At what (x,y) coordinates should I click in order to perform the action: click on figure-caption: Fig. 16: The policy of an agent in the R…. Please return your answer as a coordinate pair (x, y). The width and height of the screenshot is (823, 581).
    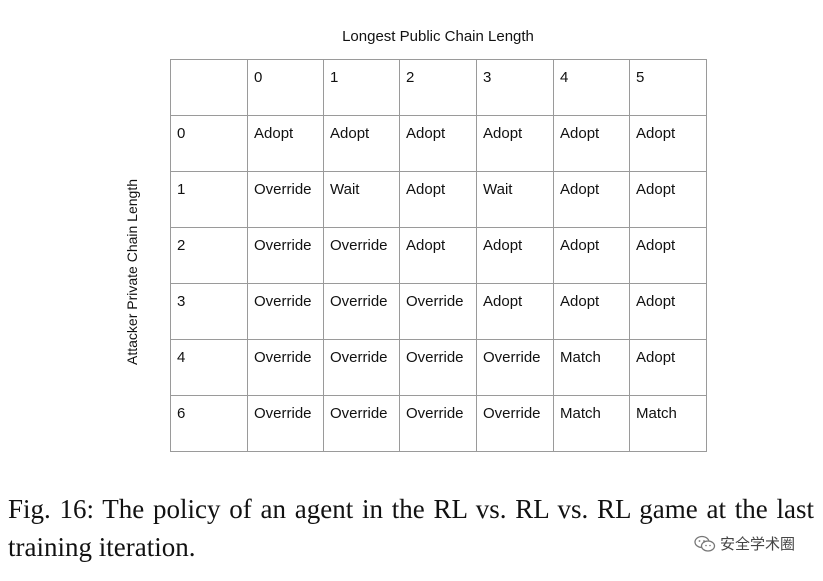
    Looking at the image, I should click on (411, 528).